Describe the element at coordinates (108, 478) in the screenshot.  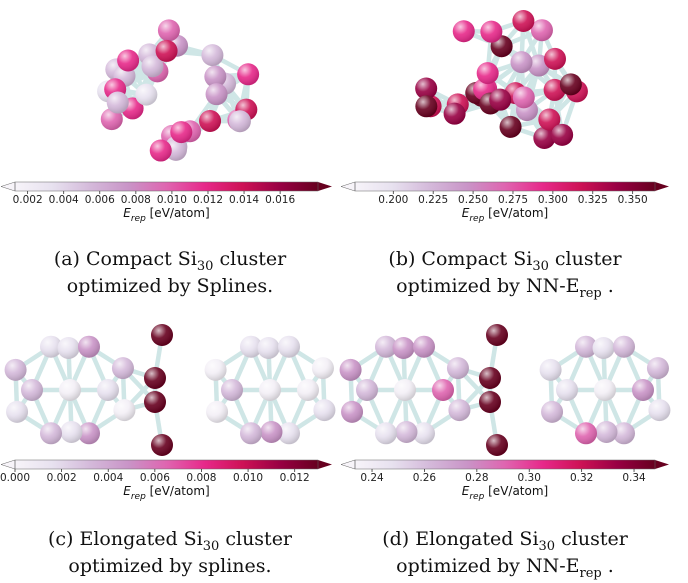
I see `colorbar-tick-label: 0.004` at that location.